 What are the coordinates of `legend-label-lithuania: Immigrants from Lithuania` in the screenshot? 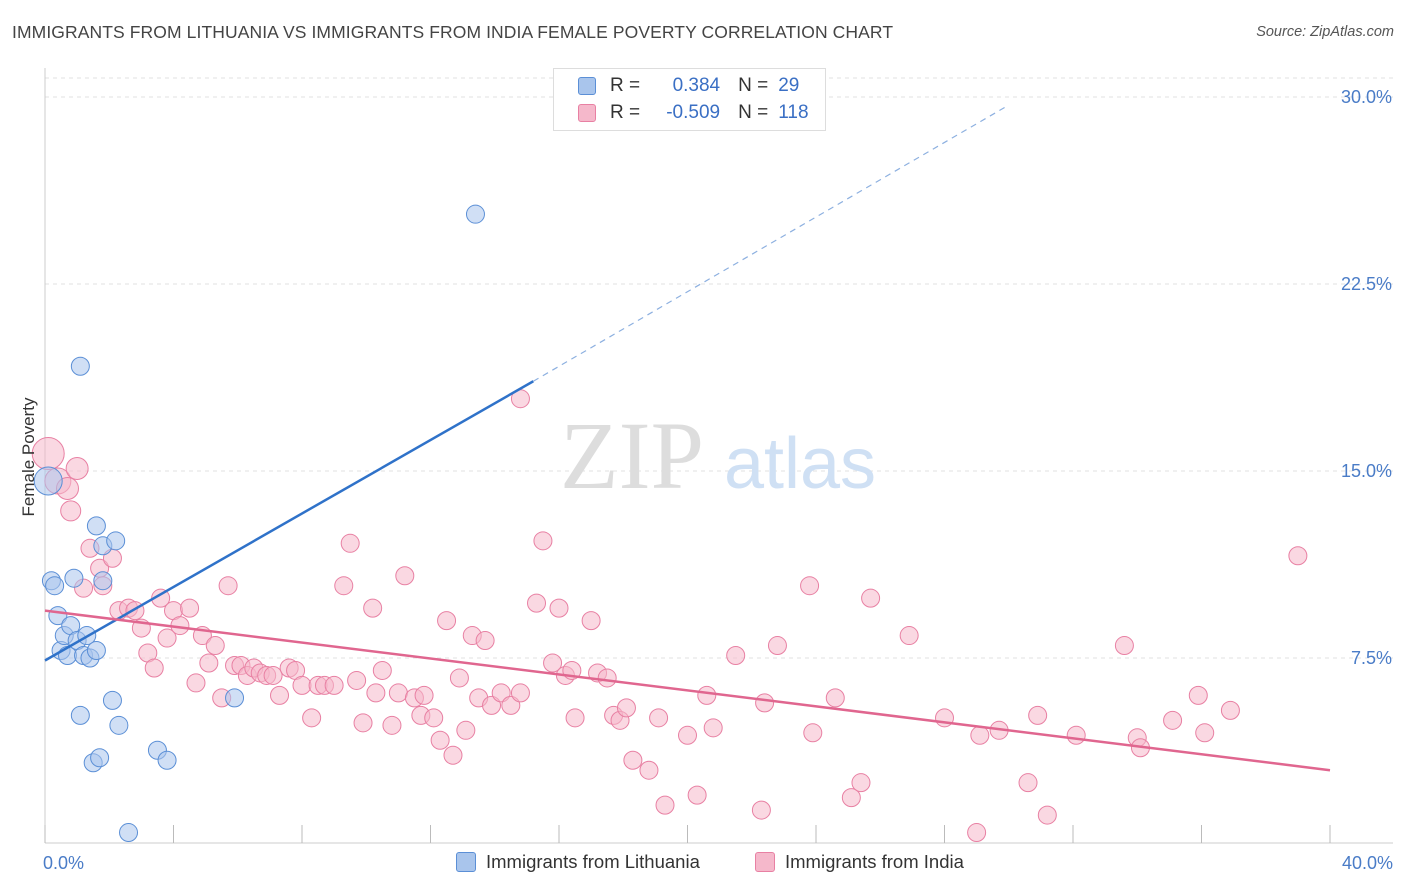 It's located at (593, 861).